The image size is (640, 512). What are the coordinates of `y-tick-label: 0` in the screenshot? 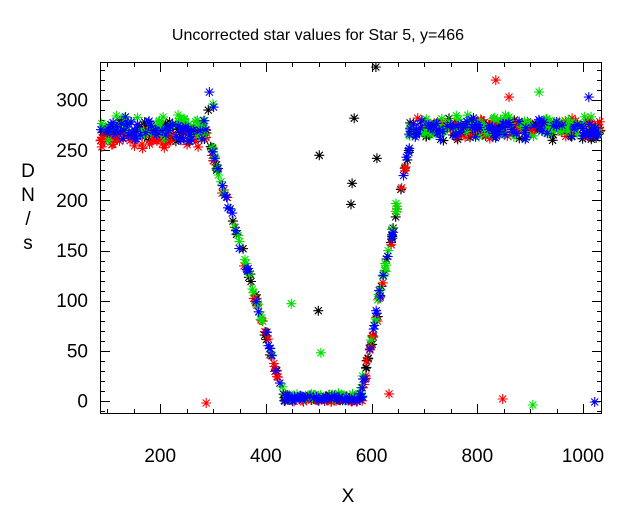 It's located at (82, 402).